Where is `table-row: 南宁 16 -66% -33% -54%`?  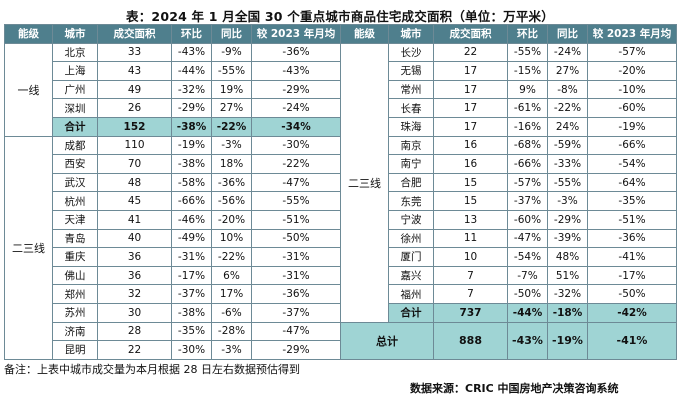
table-row: 南宁 16 -66% -33% -54% is located at coordinates (509, 164).